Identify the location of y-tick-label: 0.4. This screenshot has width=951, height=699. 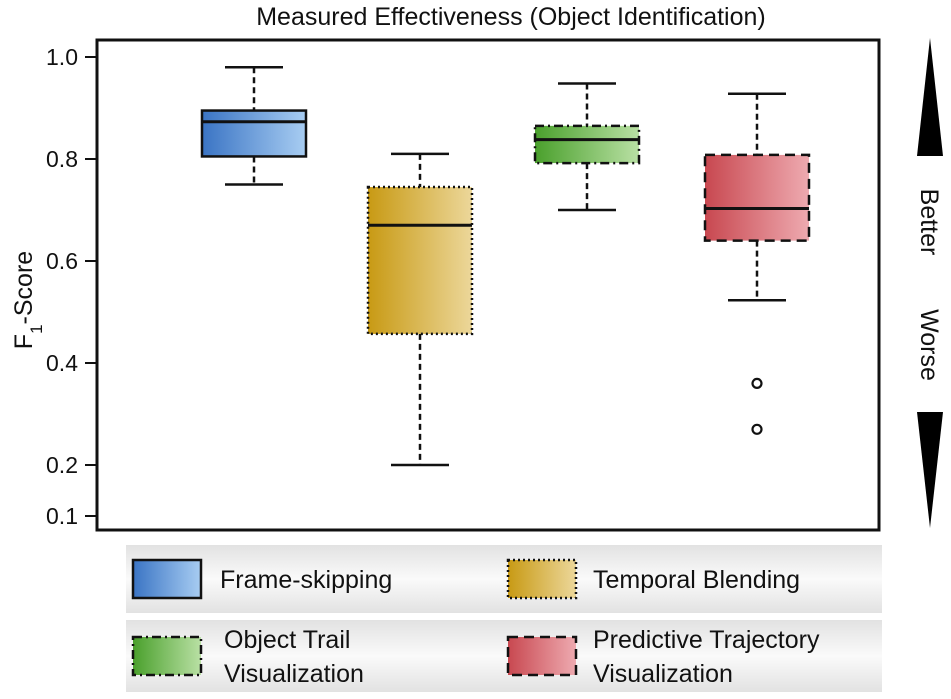
(62, 363).